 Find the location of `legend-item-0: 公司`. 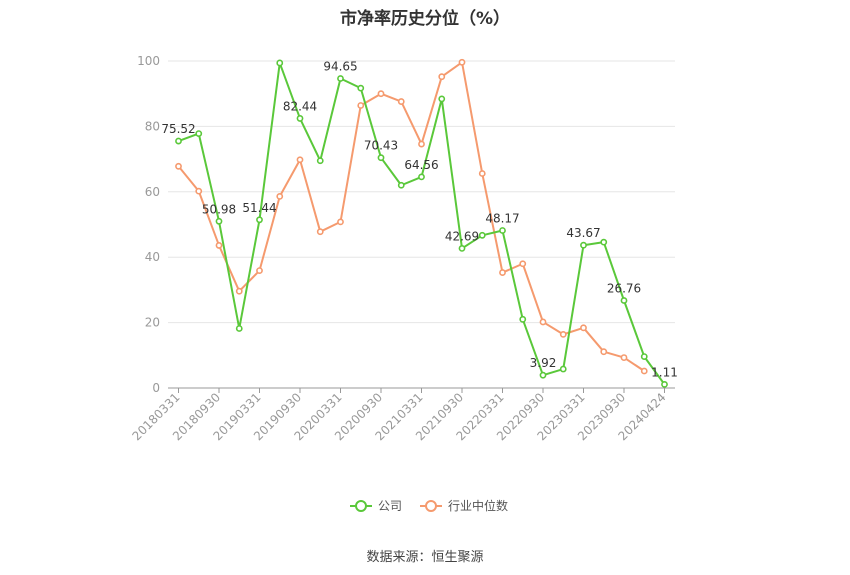

legend-item-0: 公司 is located at coordinates (376, 506).